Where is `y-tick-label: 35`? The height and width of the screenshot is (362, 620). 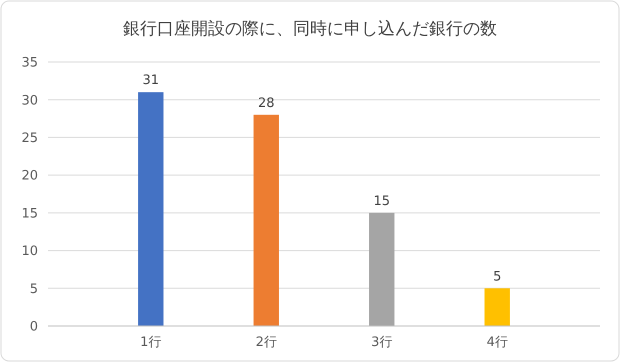
y-tick-label: 35 is located at coordinates (29, 63).